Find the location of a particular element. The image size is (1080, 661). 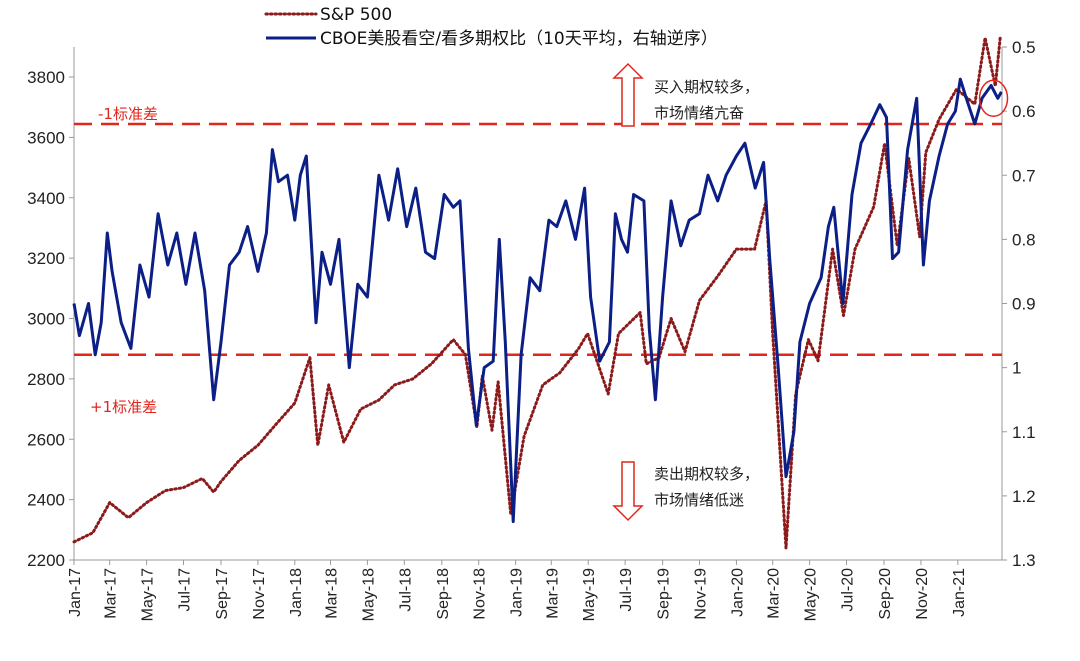

x-tick-label: Mar-19 is located at coordinates (552, 593).